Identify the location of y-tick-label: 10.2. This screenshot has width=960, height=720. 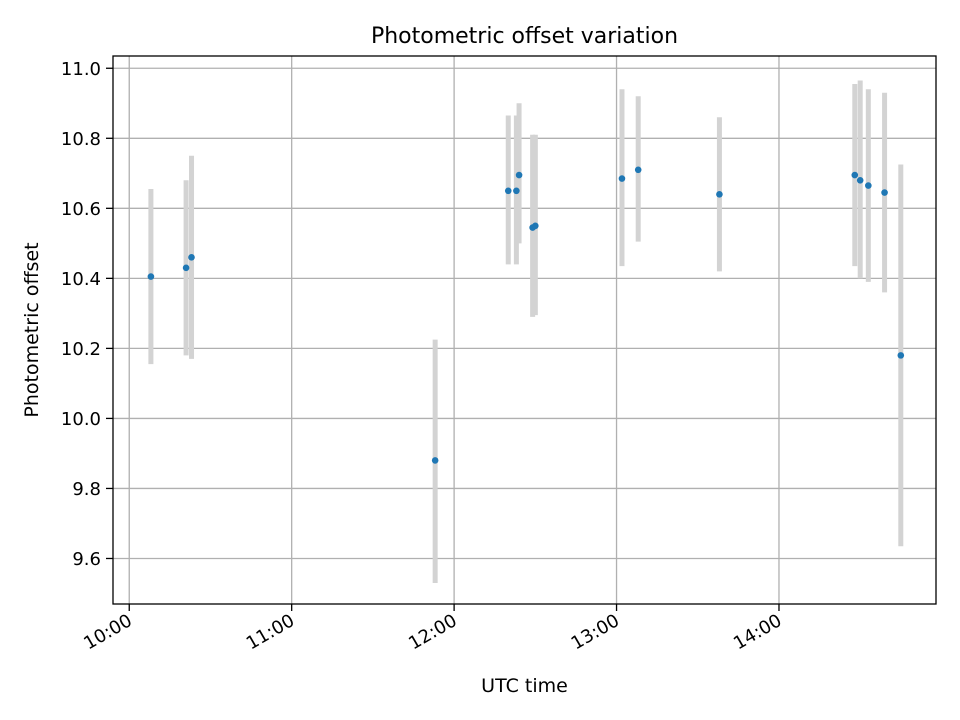
(81, 349).